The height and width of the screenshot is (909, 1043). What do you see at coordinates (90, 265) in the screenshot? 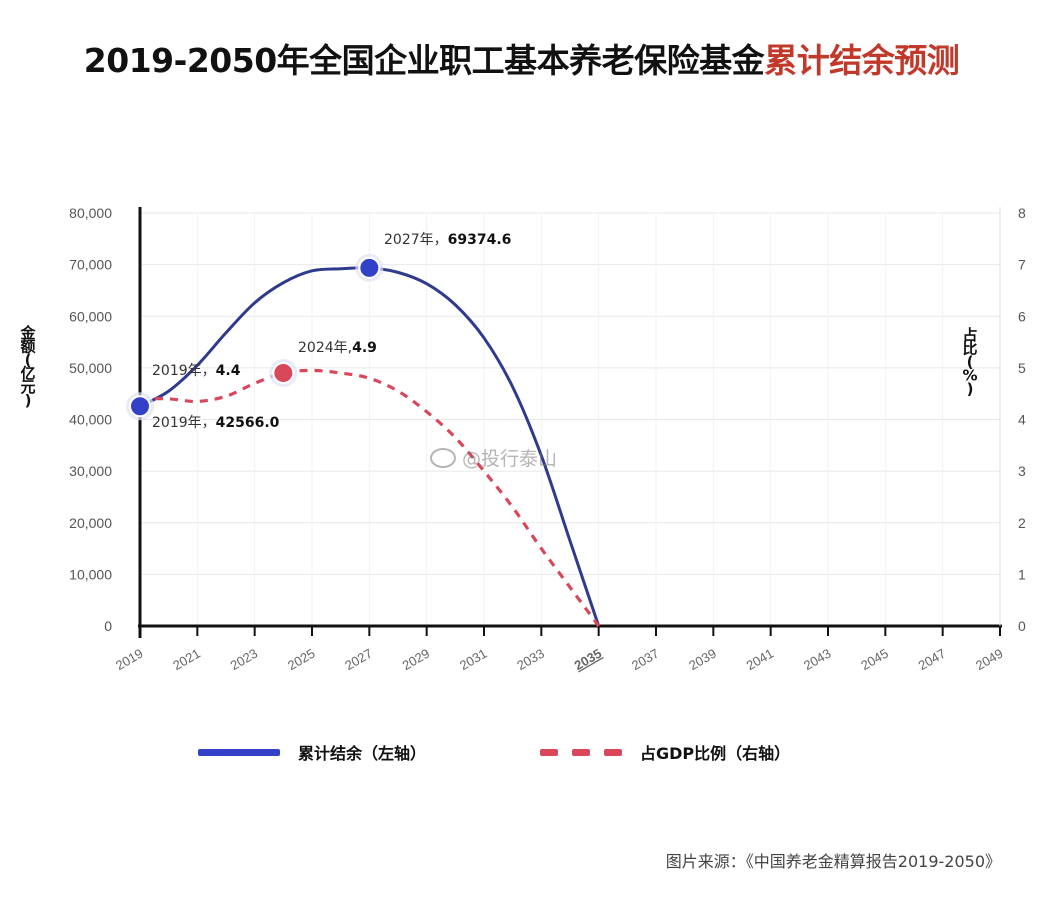
I see `y-tick-label-left: 70,000` at bounding box center [90, 265].